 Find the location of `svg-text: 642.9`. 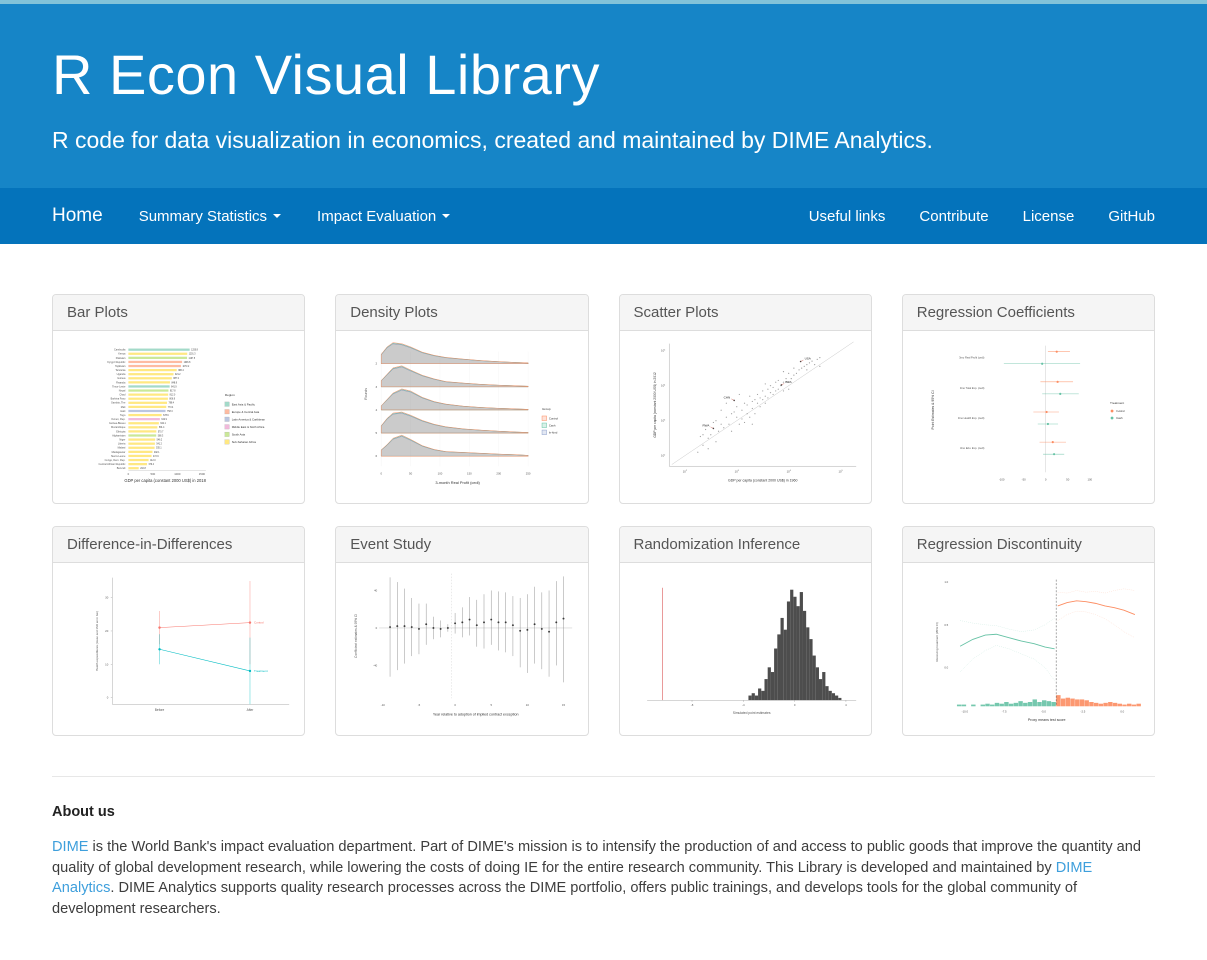

svg-text: 642.9 is located at coordinates (164, 420).